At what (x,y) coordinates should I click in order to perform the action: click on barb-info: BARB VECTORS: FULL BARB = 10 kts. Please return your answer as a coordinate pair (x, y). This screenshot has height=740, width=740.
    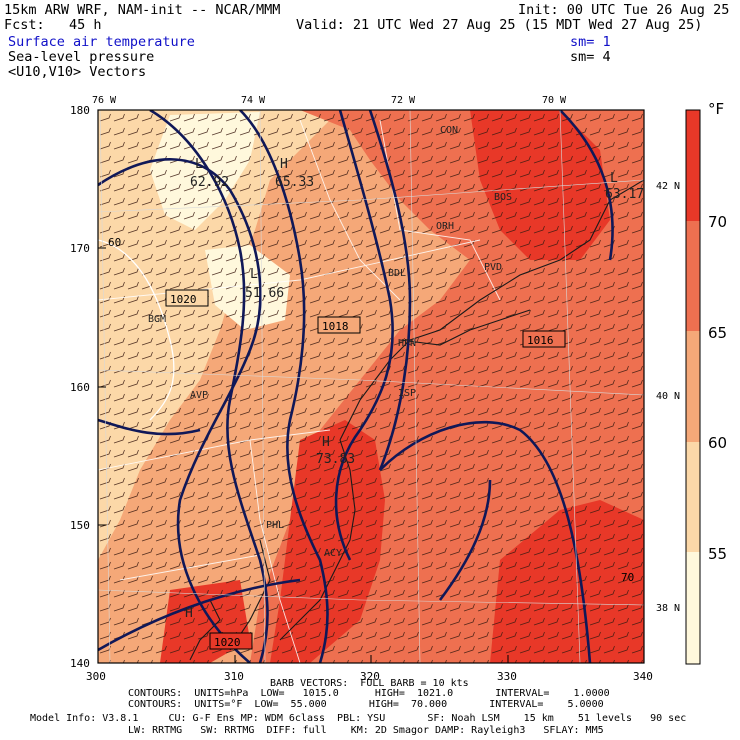
    Looking at the image, I should click on (369, 683).